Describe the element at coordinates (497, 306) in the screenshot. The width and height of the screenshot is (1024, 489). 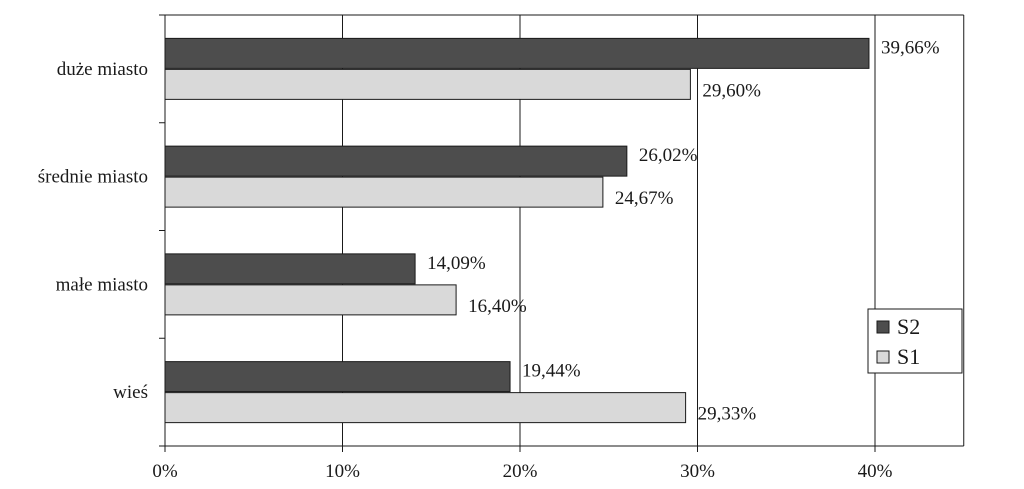
I see `data-label: 16,40%` at that location.